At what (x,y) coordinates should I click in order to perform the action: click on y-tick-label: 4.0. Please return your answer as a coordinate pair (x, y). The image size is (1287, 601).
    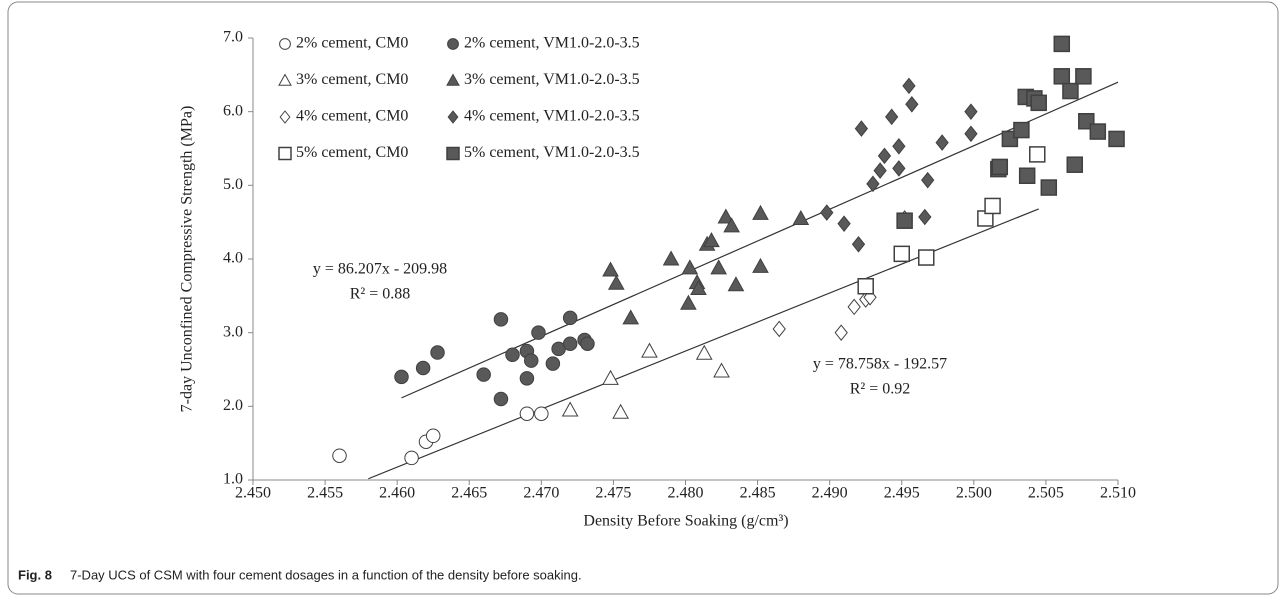
    Looking at the image, I should click on (233, 258).